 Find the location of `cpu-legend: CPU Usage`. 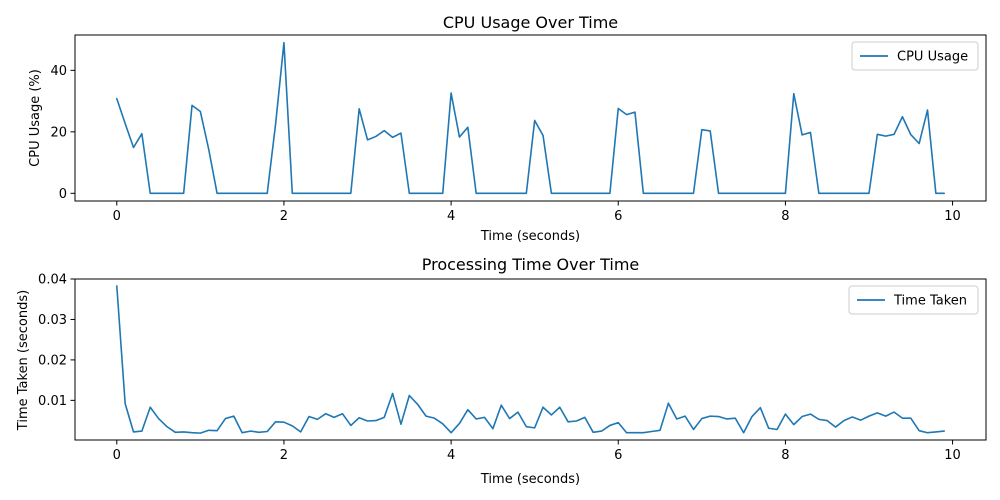

cpu-legend: CPU Usage is located at coordinates (915, 56).